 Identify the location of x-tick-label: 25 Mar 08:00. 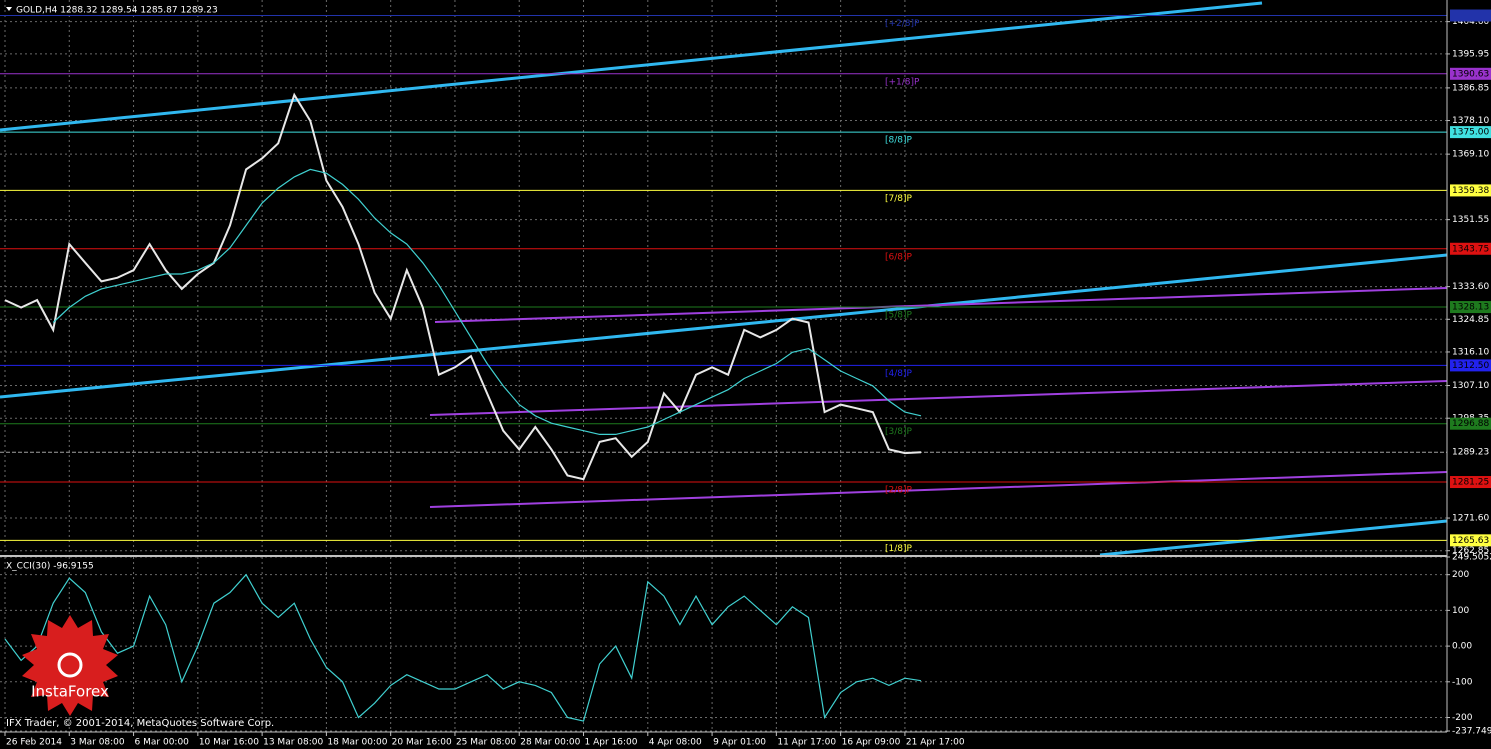
(486, 743).